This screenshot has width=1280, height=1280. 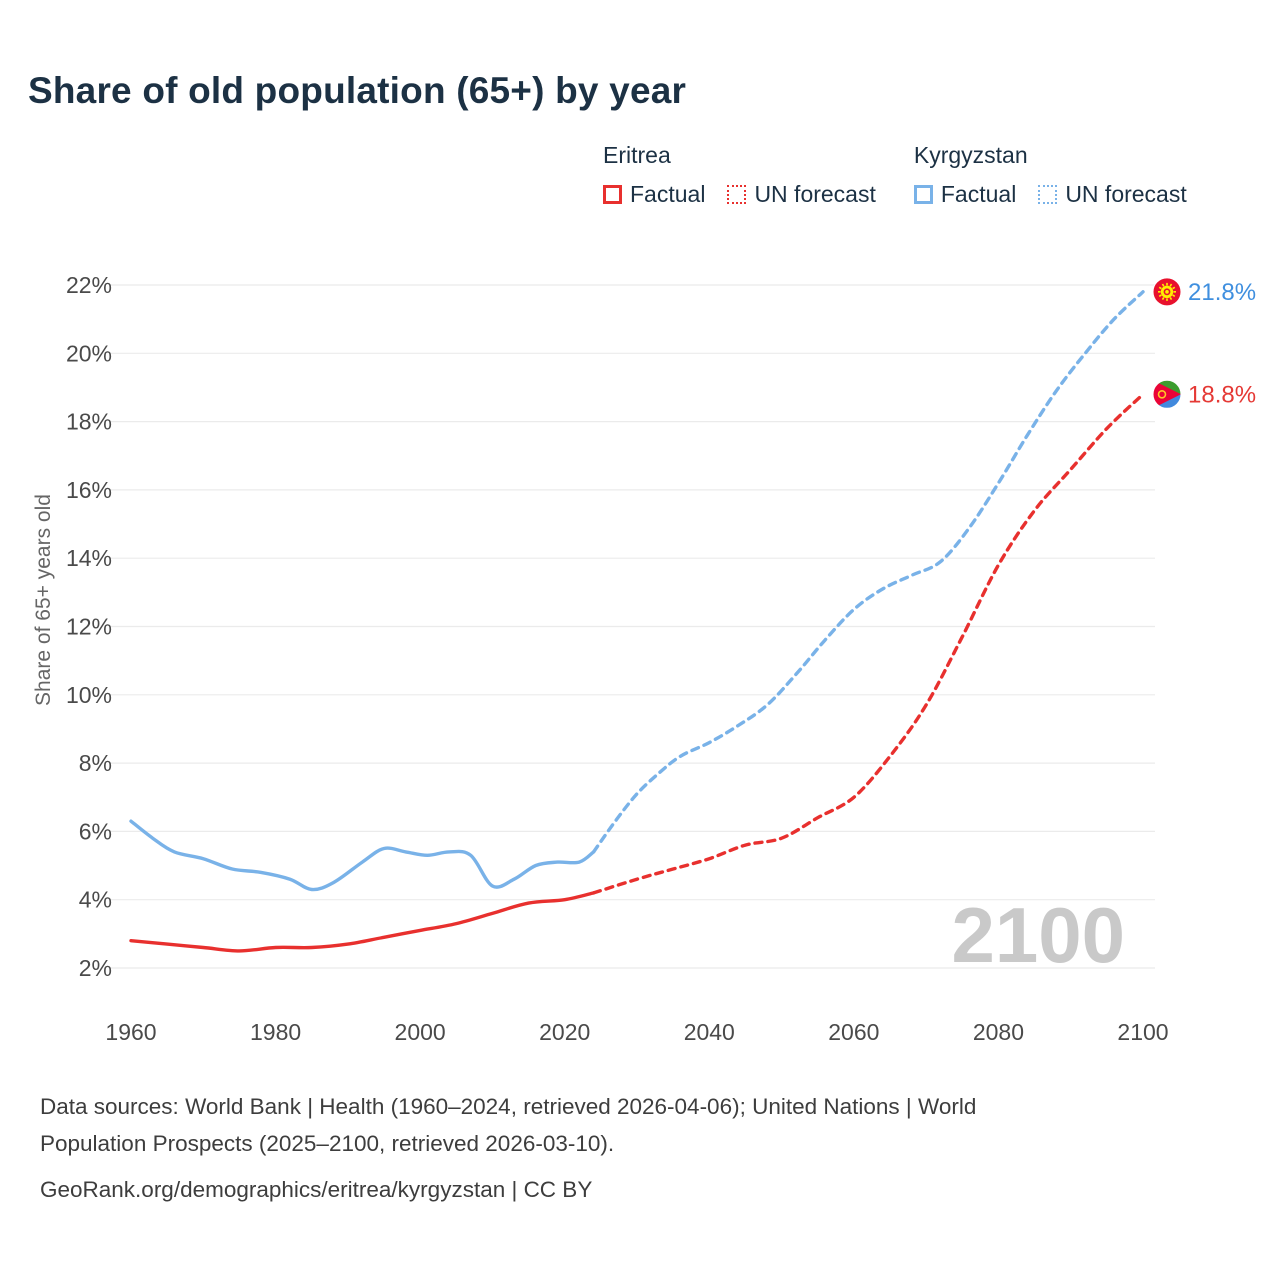 I want to click on y-tick-label: 6%, so click(x=95, y=831).